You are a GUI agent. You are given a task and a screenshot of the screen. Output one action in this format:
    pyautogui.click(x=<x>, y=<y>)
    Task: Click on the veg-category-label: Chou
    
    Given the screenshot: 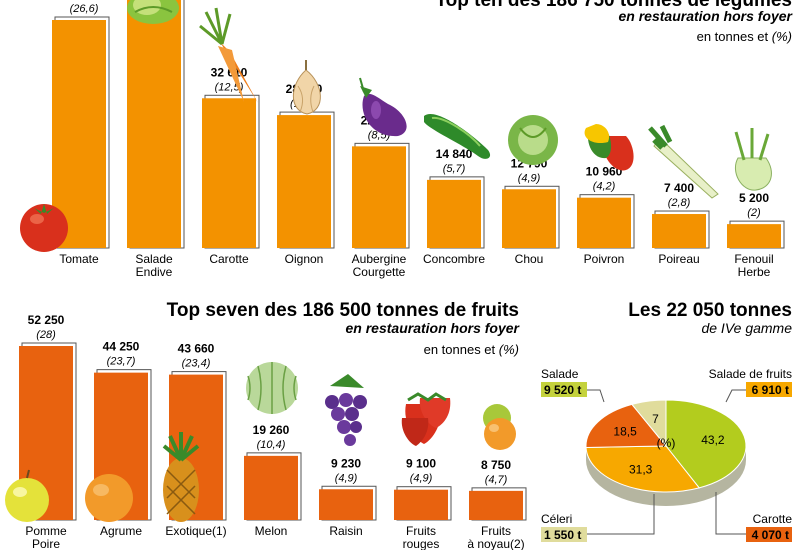 What is the action you would take?
    pyautogui.click(x=529, y=259)
    